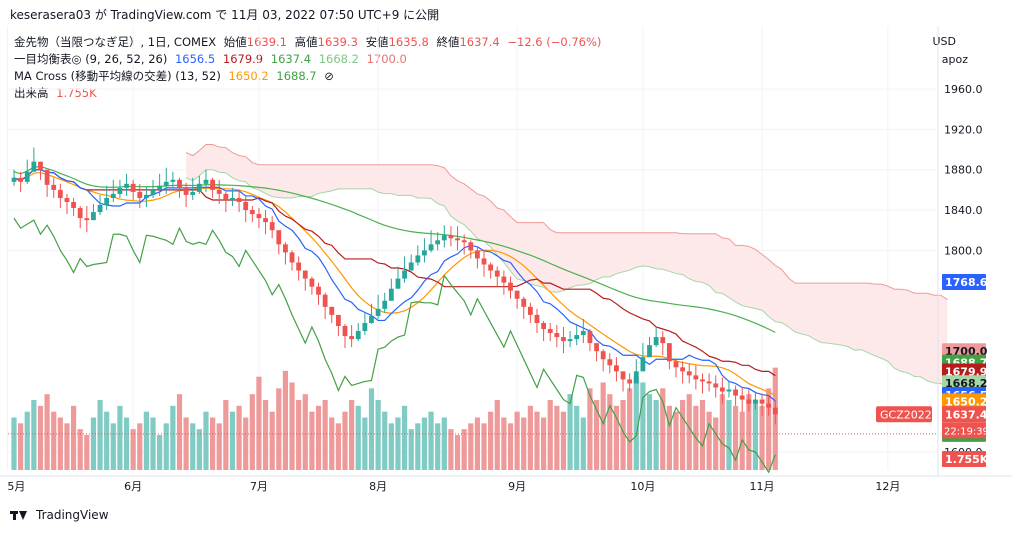 The height and width of the screenshot is (533, 1012). Describe the element at coordinates (91, 59) in the screenshot. I see `ichimoku-name: 一目均衡表◎ (9, 26, 52, 26)` at that location.